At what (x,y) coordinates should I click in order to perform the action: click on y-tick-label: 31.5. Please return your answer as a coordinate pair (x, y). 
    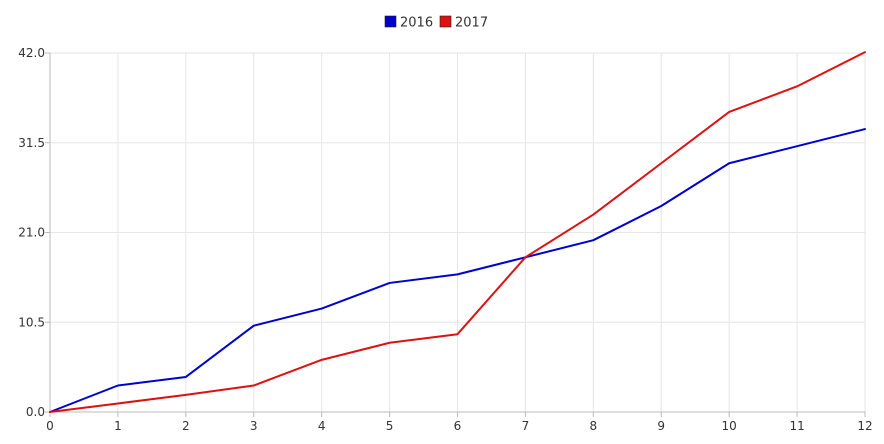
    Looking at the image, I should click on (31, 143).